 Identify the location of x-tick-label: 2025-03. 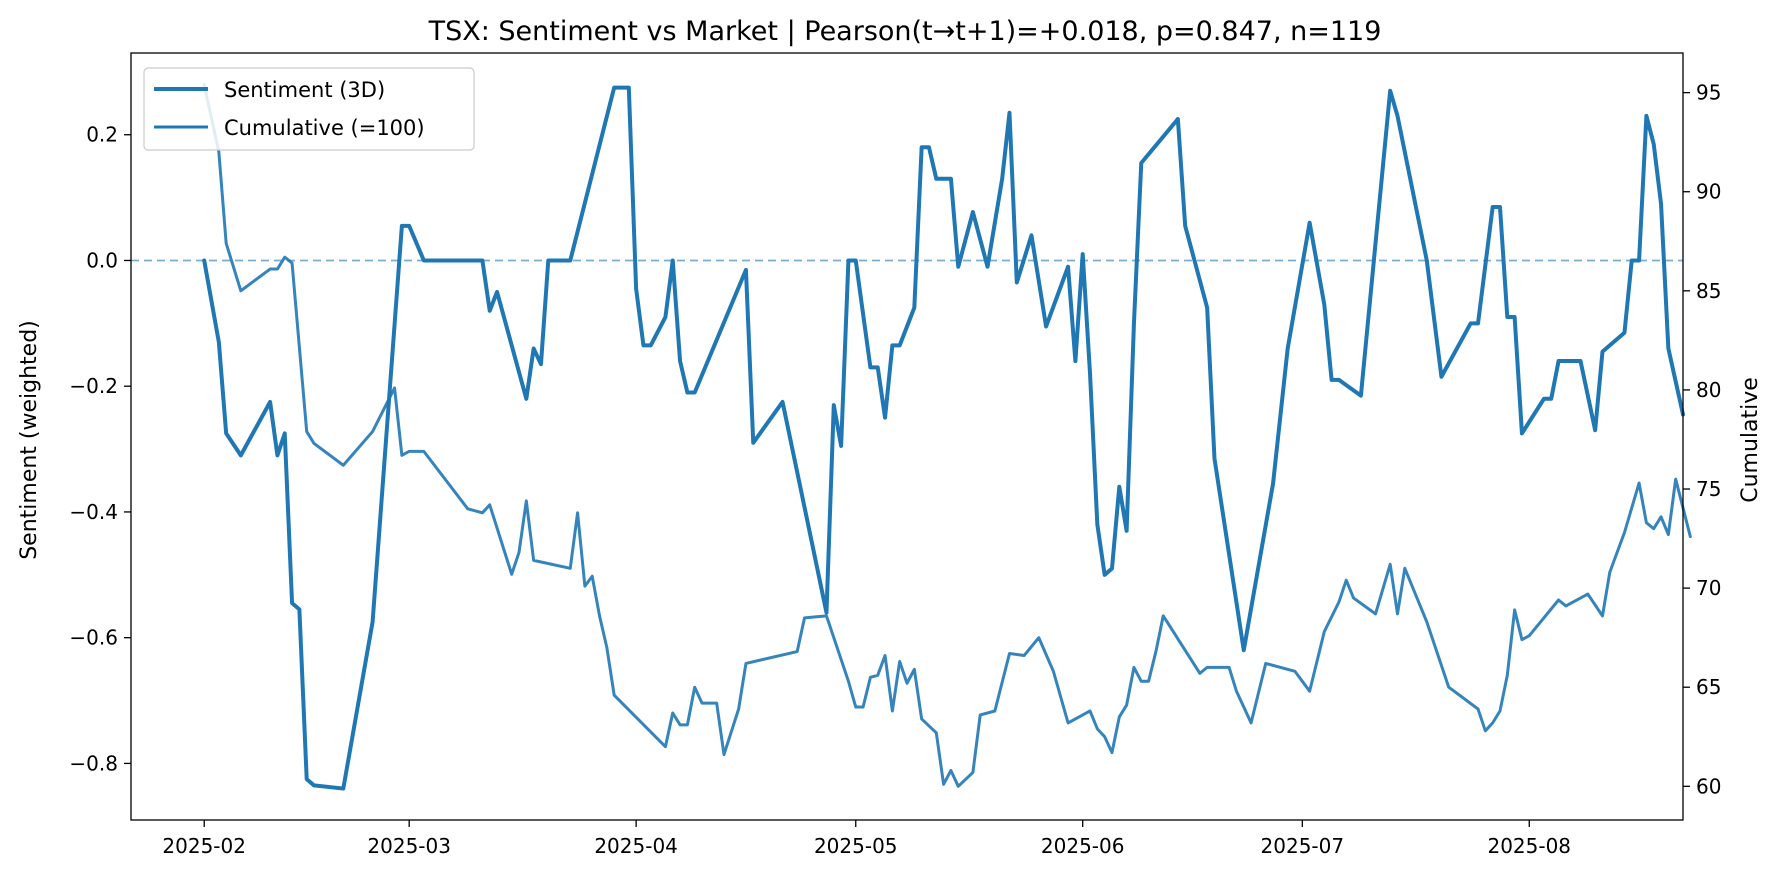
(409, 846).